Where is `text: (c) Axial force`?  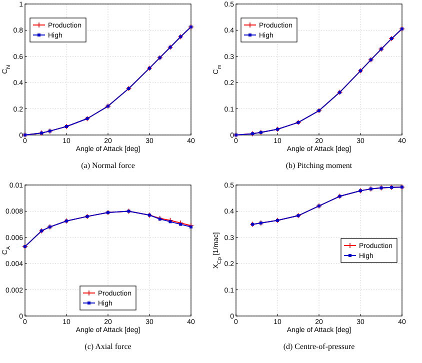 text: (c) Axial force is located at coordinates (108, 346).